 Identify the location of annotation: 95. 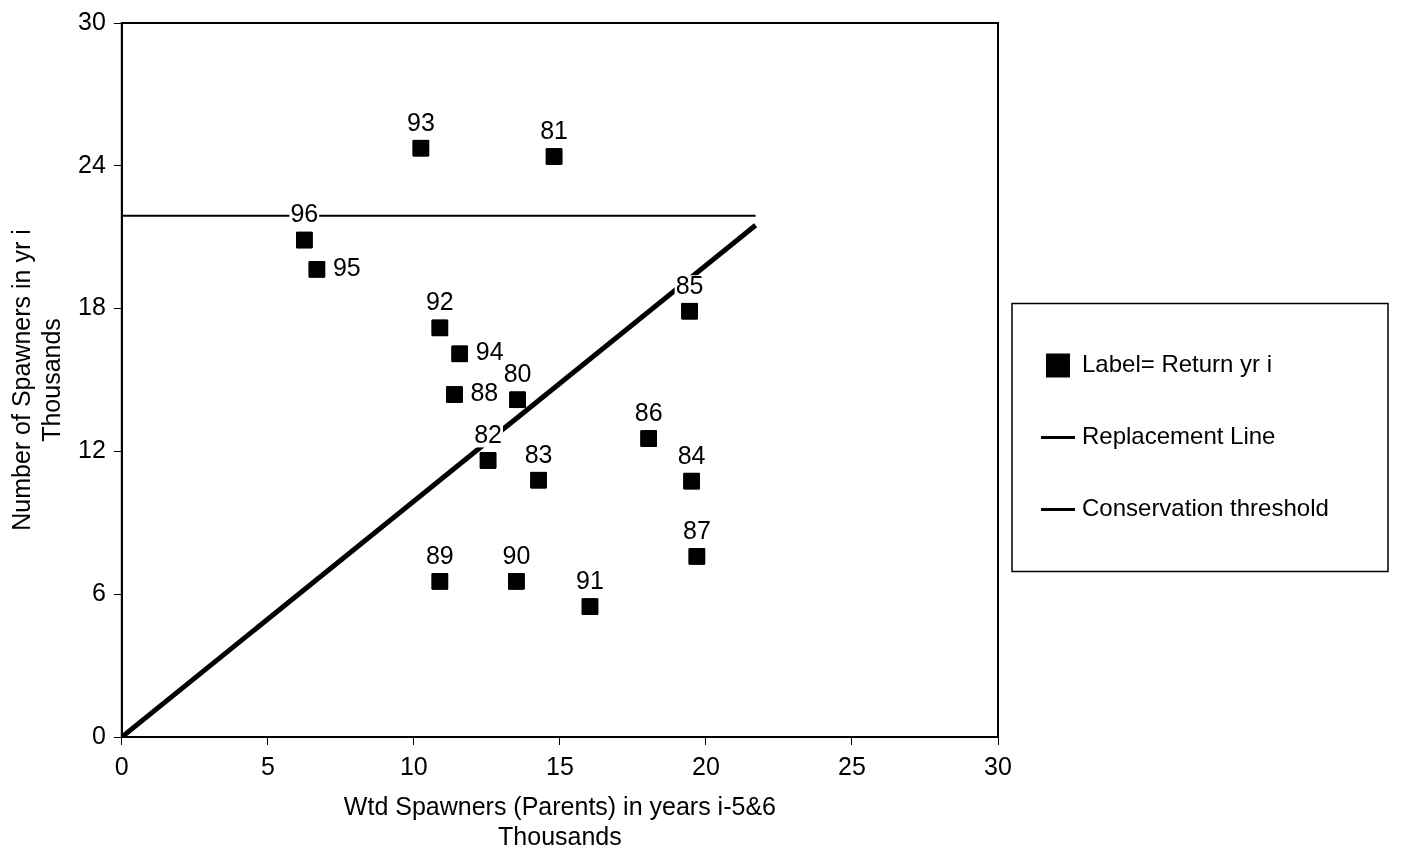
(346, 266).